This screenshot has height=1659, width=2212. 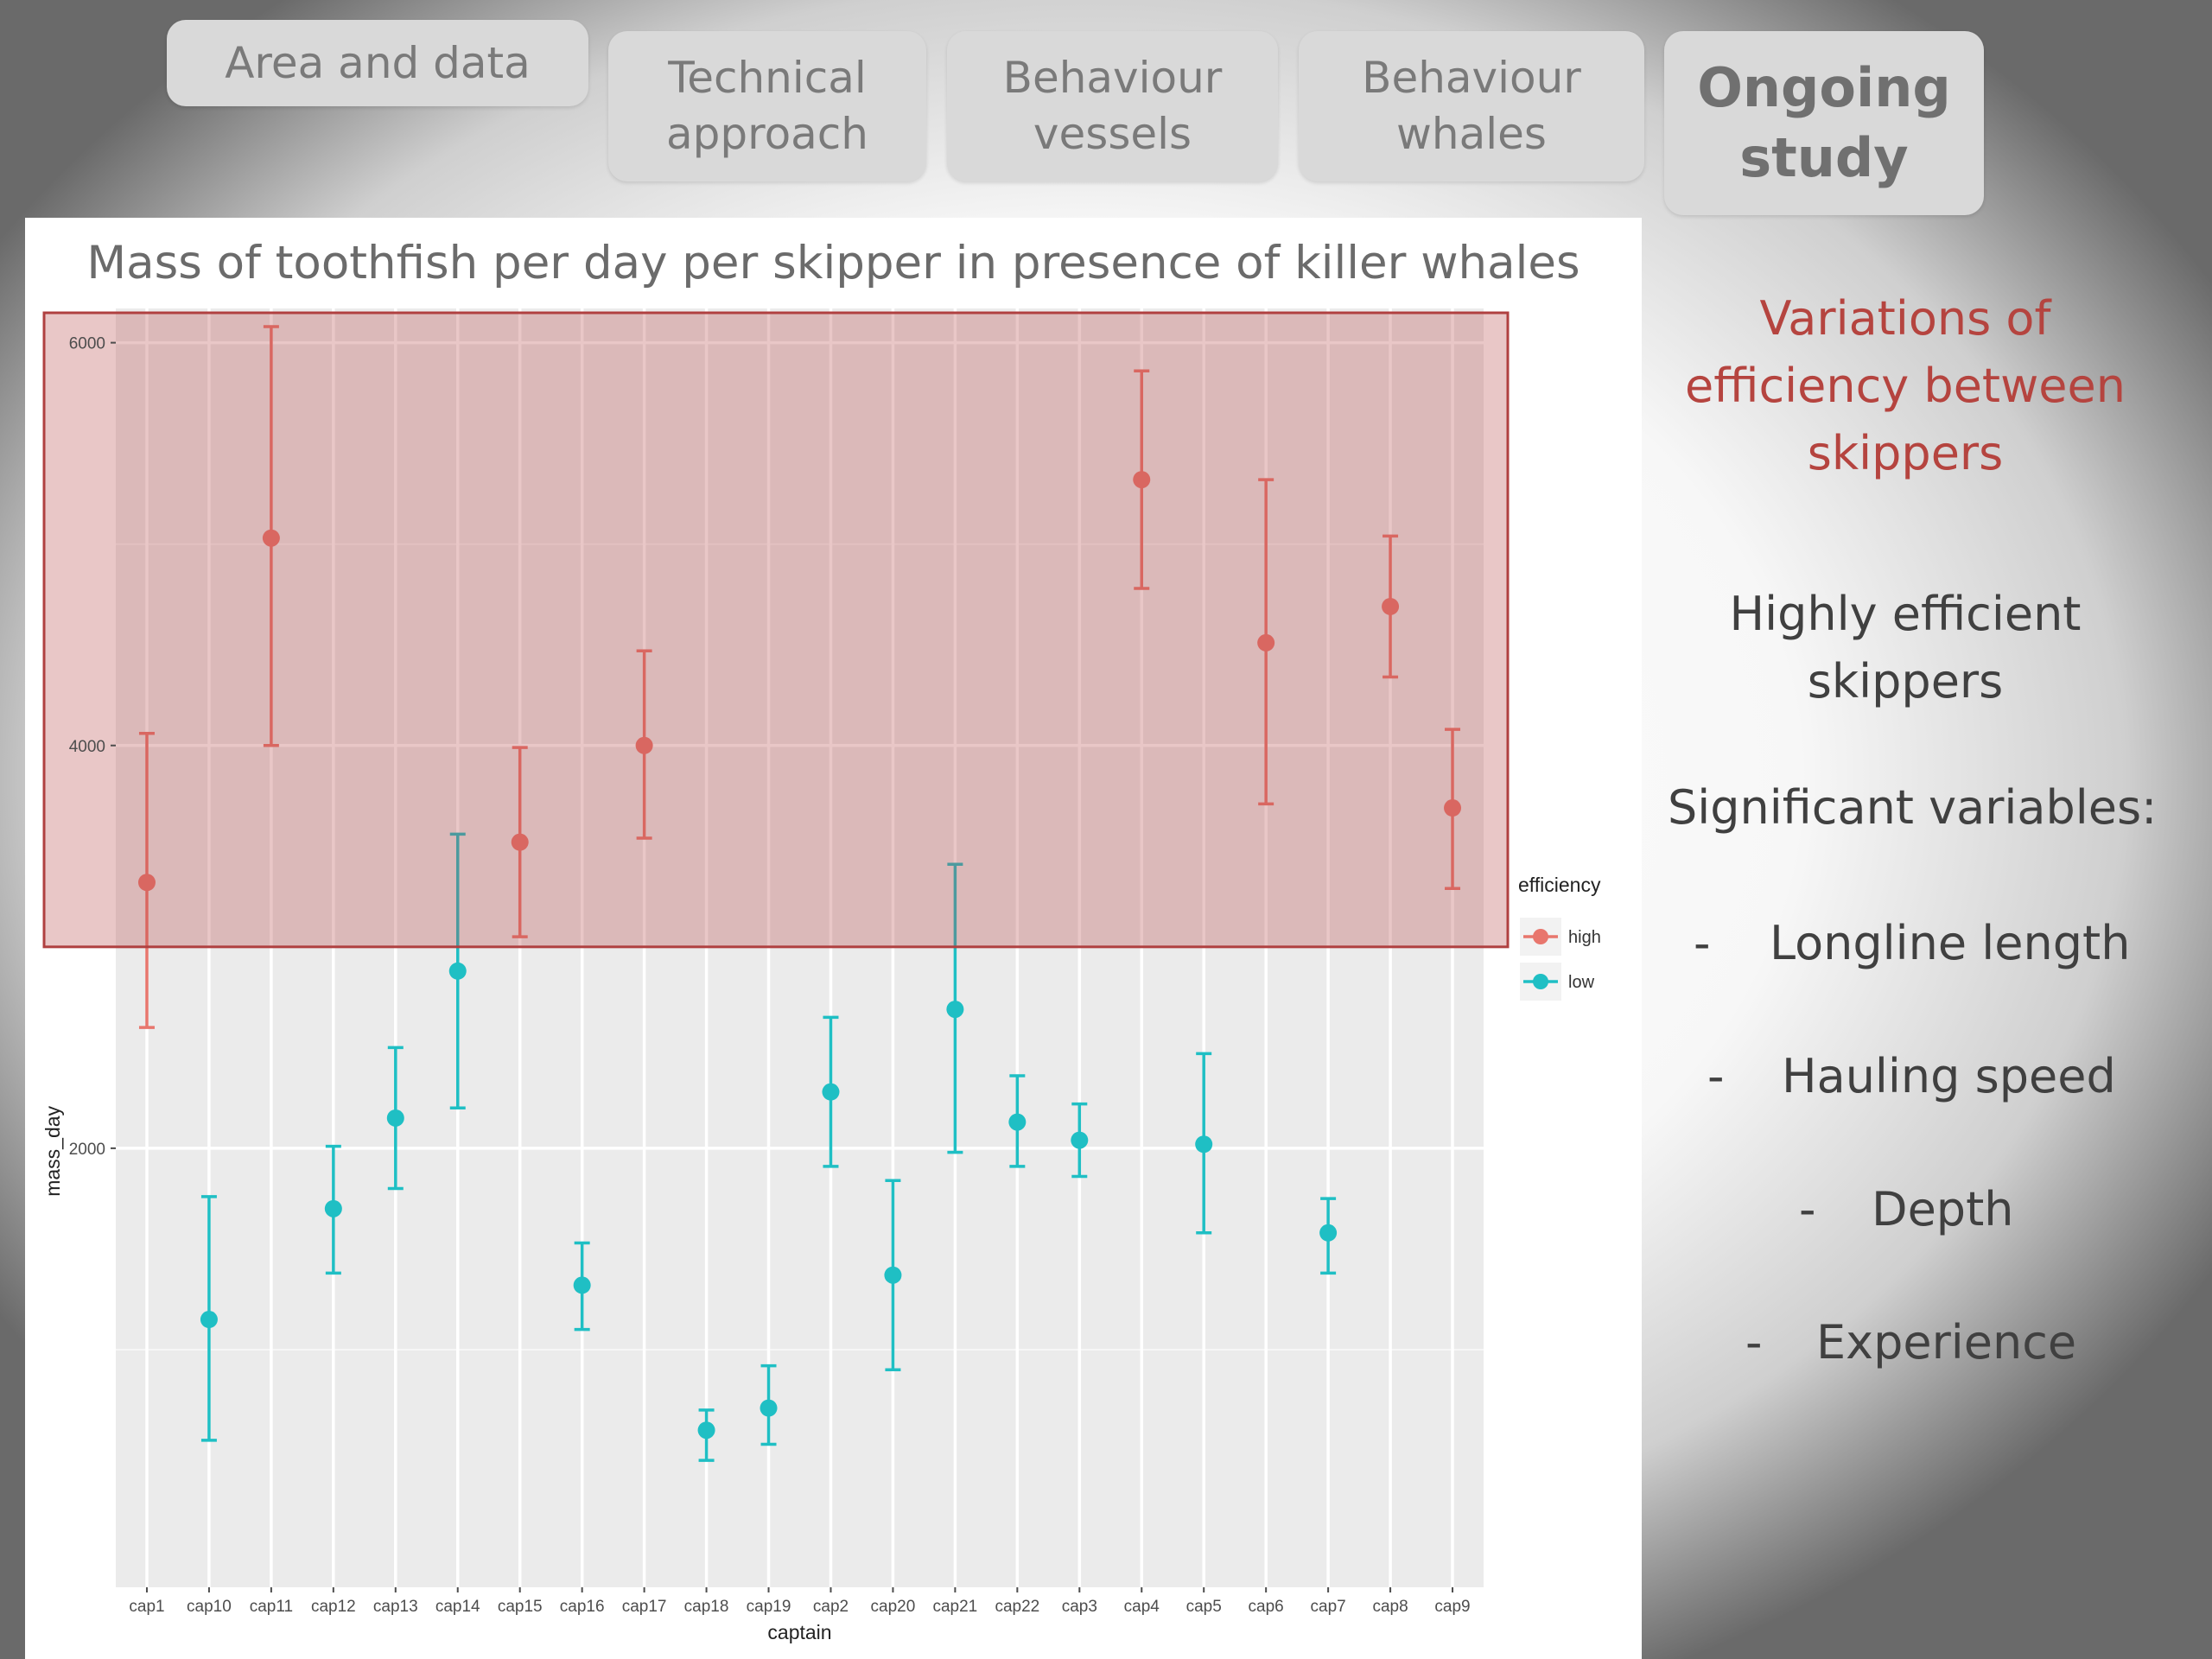 I want to click on x-tick-label: cap11, so click(x=271, y=1607).